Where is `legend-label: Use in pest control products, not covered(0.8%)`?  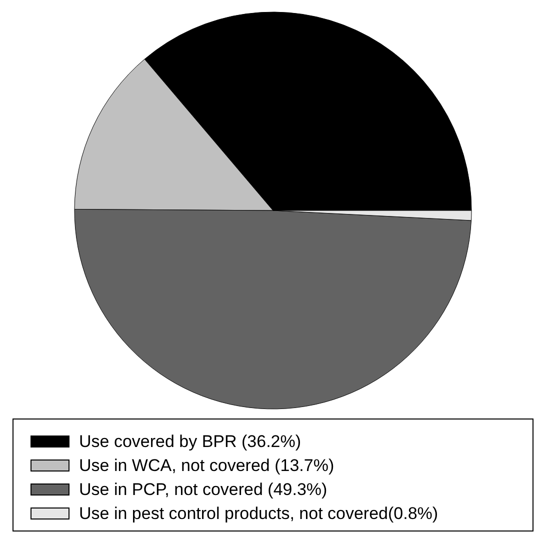
legend-label: Use in pest control products, not covered(0.8%) is located at coordinates (258, 513).